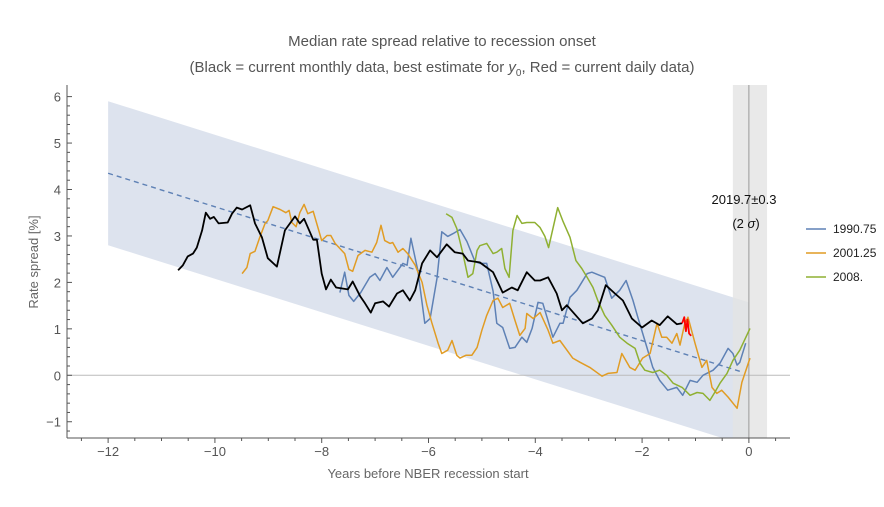 This screenshot has height=507, width=884. Describe the element at coordinates (430, 266) in the screenshot. I see `series-line-monthly` at that location.